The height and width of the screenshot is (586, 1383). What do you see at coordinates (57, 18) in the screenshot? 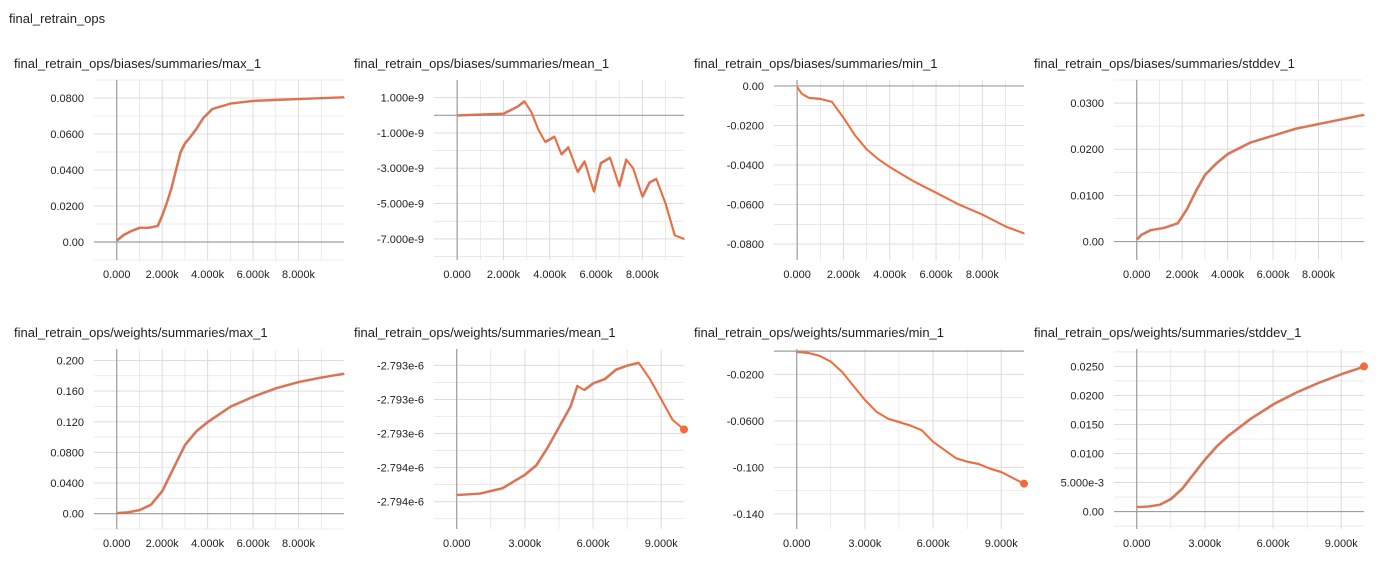
I see `group-title: final_retrain_ops` at bounding box center [57, 18].